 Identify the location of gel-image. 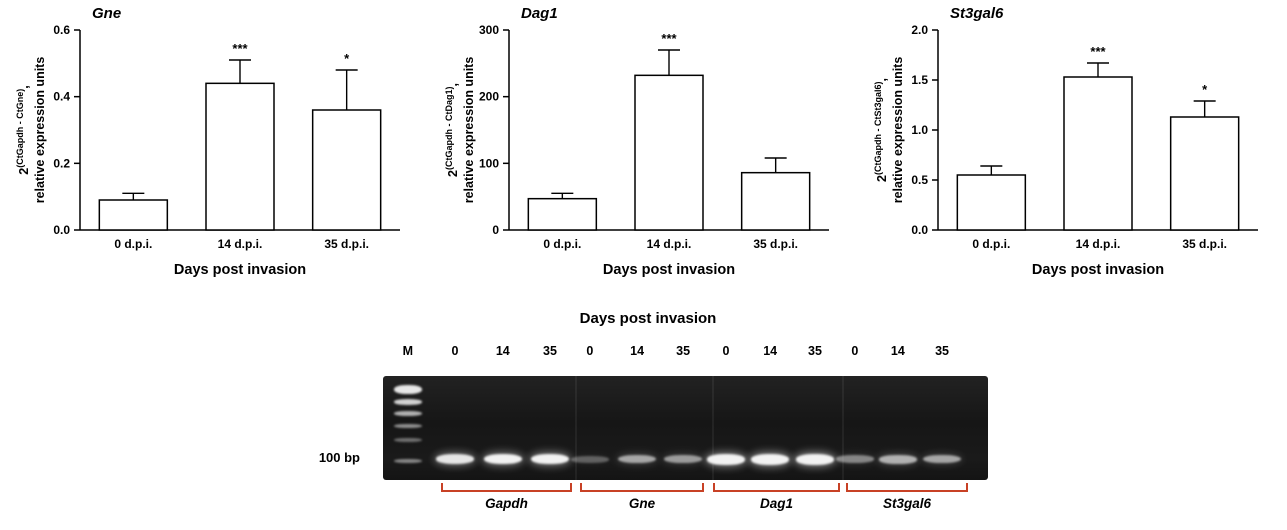
(685, 428).